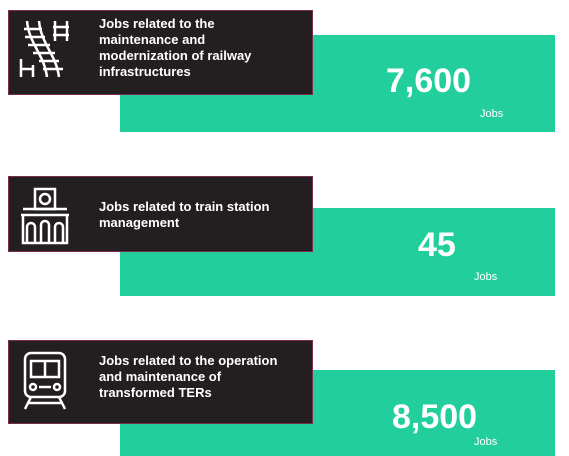 The width and height of the screenshot is (569, 456). Describe the element at coordinates (139, 222) in the screenshot. I see `label-line: management` at that location.